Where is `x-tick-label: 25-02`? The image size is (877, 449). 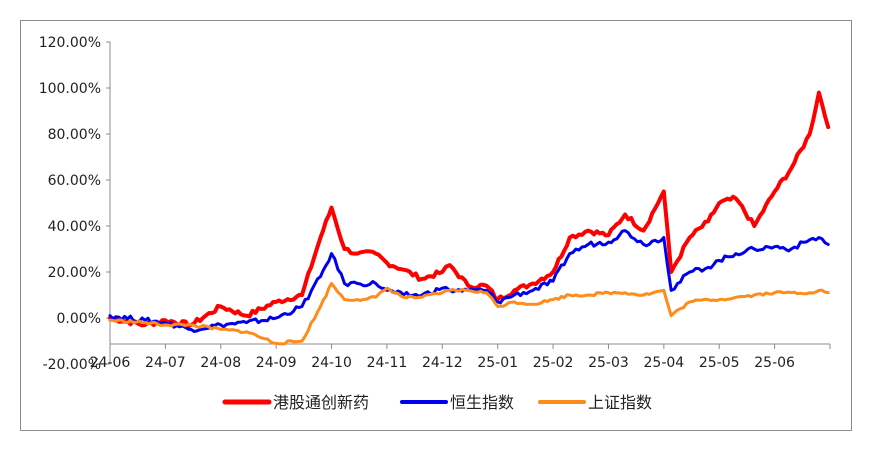
x-tick-label: 25-02 is located at coordinates (553, 363).